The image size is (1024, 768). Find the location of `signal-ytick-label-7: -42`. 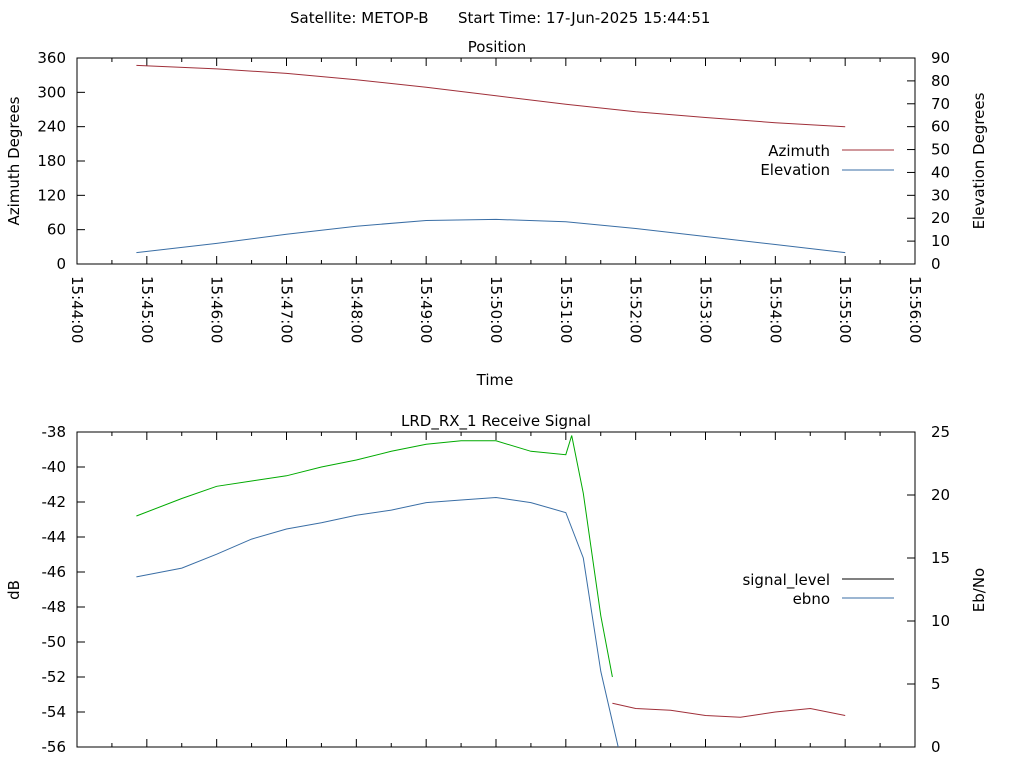

signal-ytick-label-7: -42 is located at coordinates (54, 502).